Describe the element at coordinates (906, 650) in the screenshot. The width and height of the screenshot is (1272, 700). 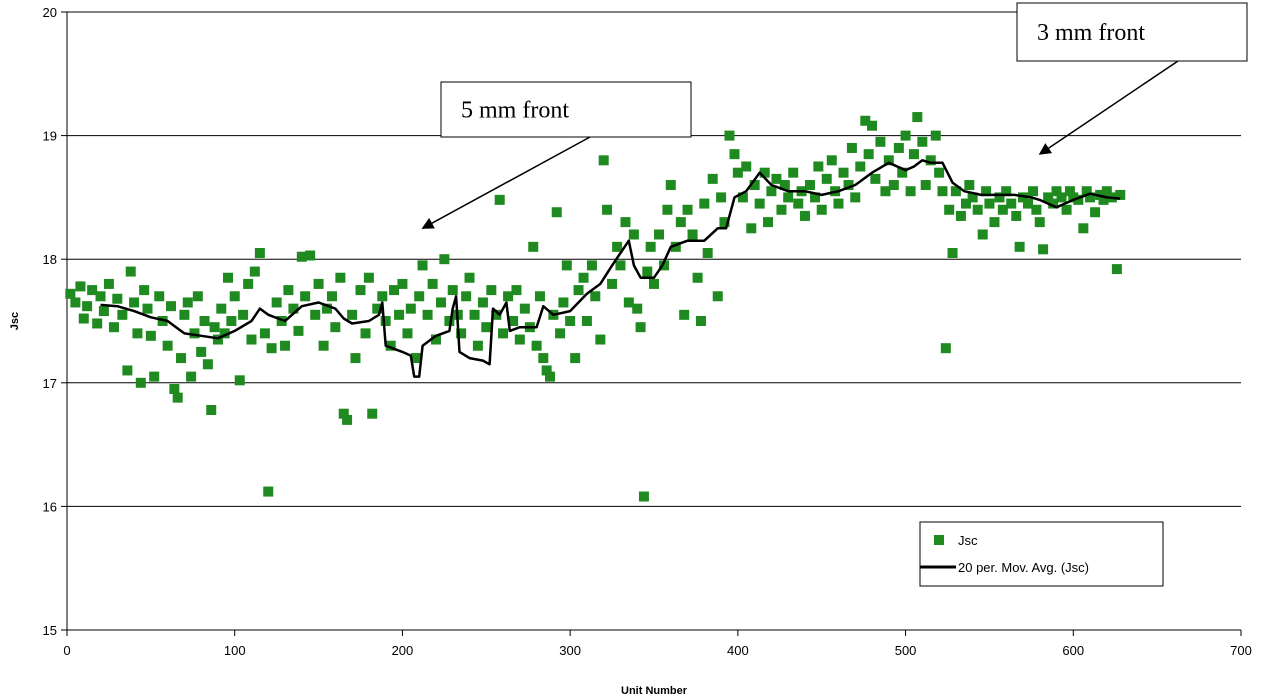
I see `x-tick-label: 500` at that location.